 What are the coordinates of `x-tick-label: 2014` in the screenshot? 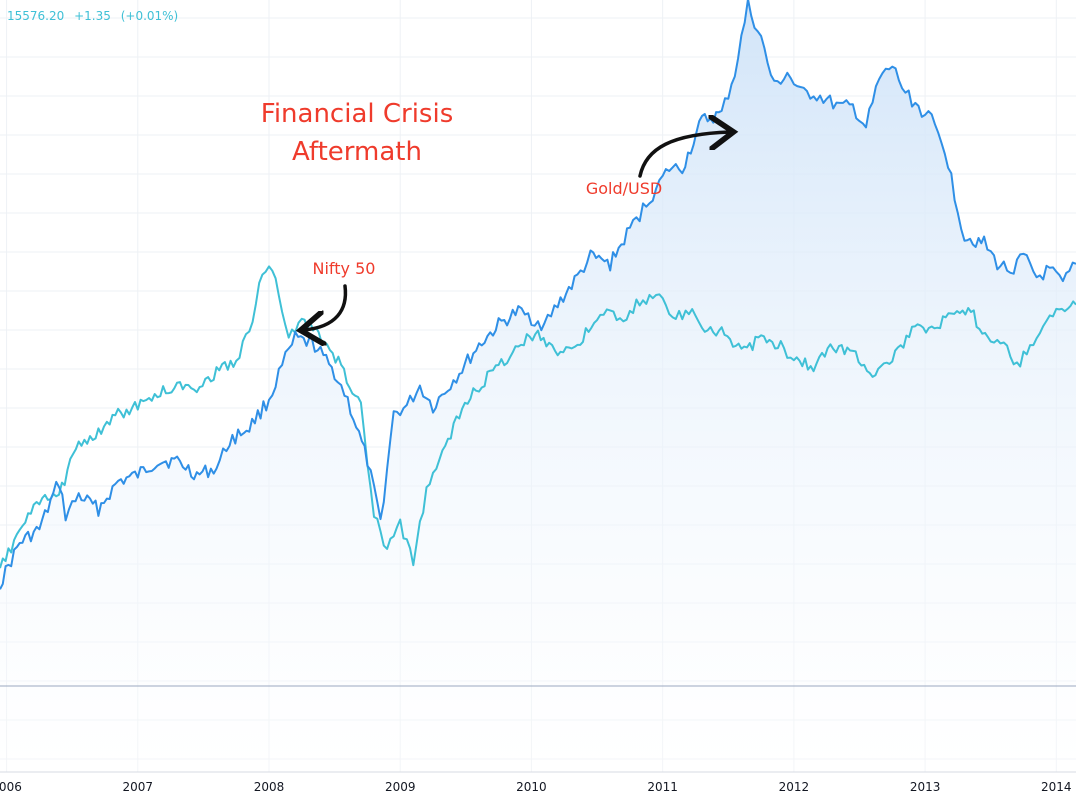 It's located at (1056, 787).